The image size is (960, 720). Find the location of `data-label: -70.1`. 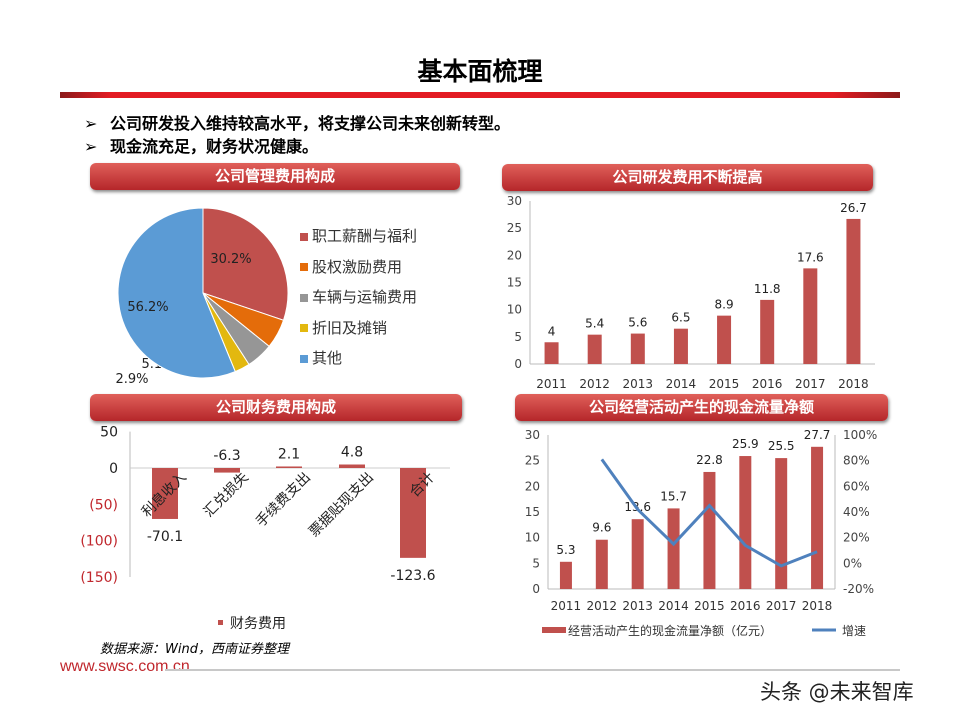

data-label: -70.1 is located at coordinates (165, 537).